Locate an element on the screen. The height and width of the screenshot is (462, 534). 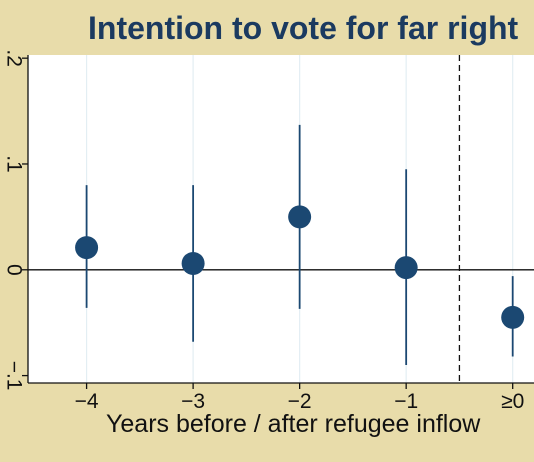
x-tick-label: −1 is located at coordinates (406, 401).